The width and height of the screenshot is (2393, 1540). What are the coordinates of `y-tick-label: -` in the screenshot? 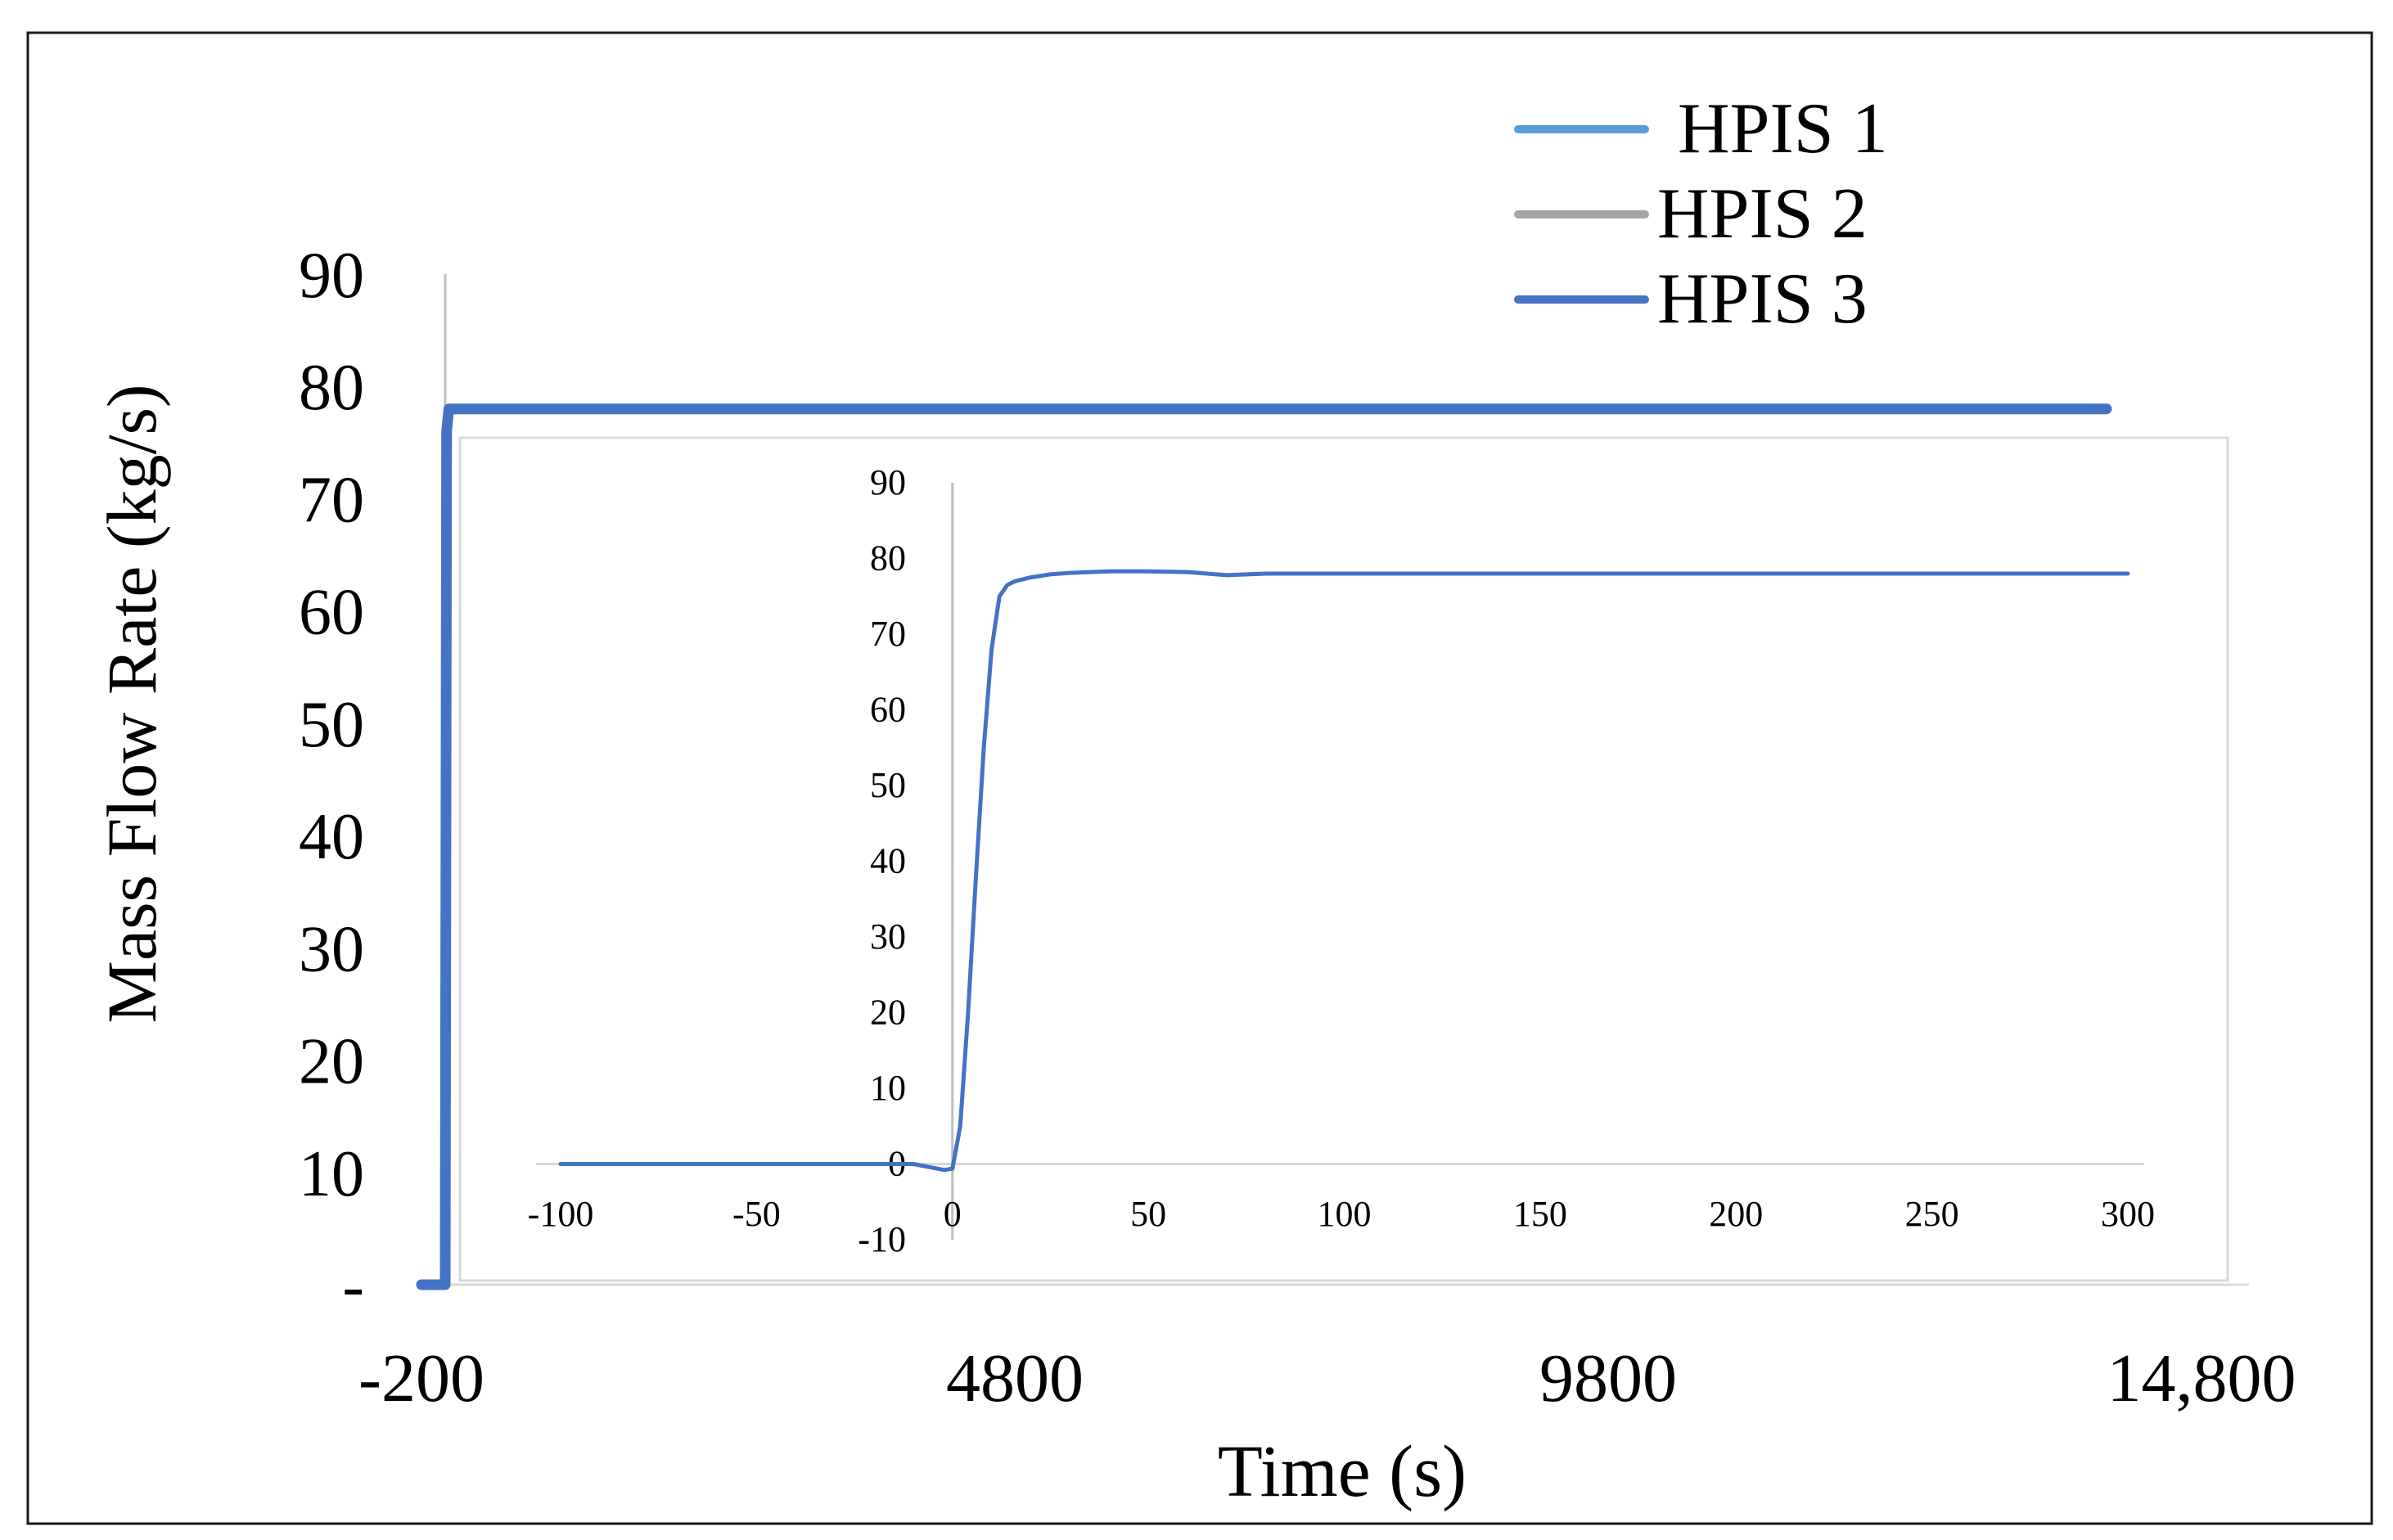 It's located at (353, 1286).